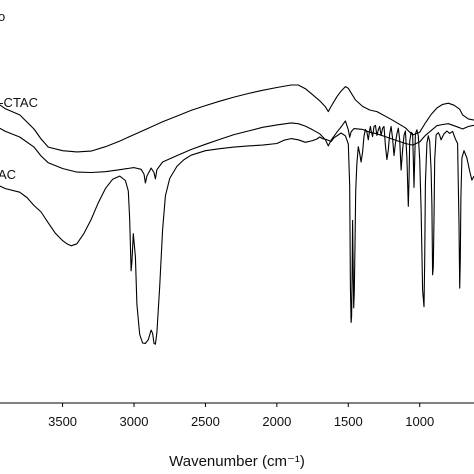 This screenshot has width=474, height=474. I want to click on x-tick-label-3500: 3500, so click(62, 421).